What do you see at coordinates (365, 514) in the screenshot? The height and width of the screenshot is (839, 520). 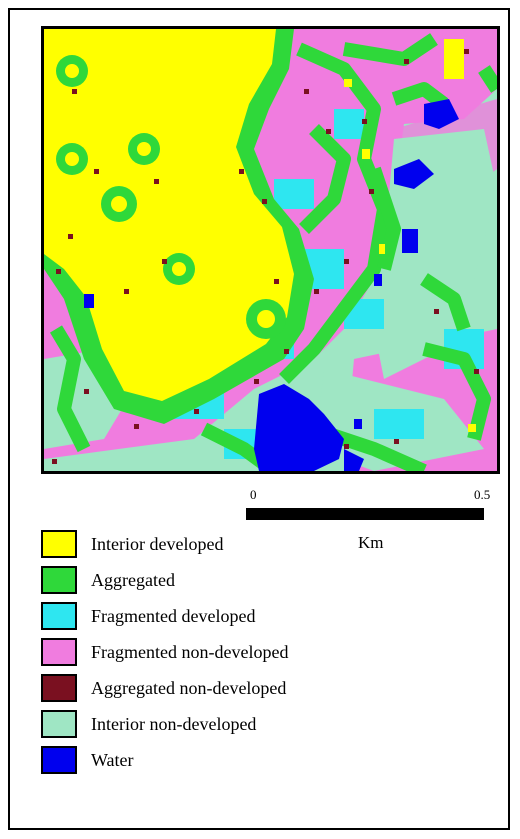 I see `scale-bar-line` at bounding box center [365, 514].